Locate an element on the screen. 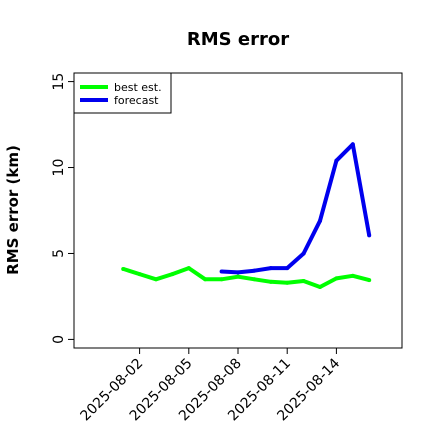 The width and height of the screenshot is (440, 440). y-tick-label: 15 is located at coordinates (59, 82).